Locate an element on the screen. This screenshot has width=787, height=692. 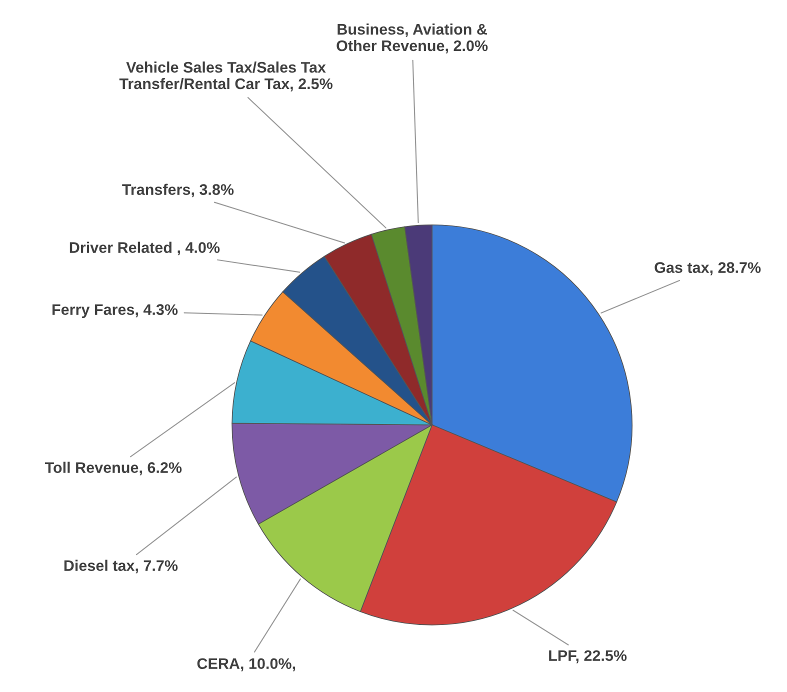
slice-label: Gas tax, 28.7% is located at coordinates (707, 269).